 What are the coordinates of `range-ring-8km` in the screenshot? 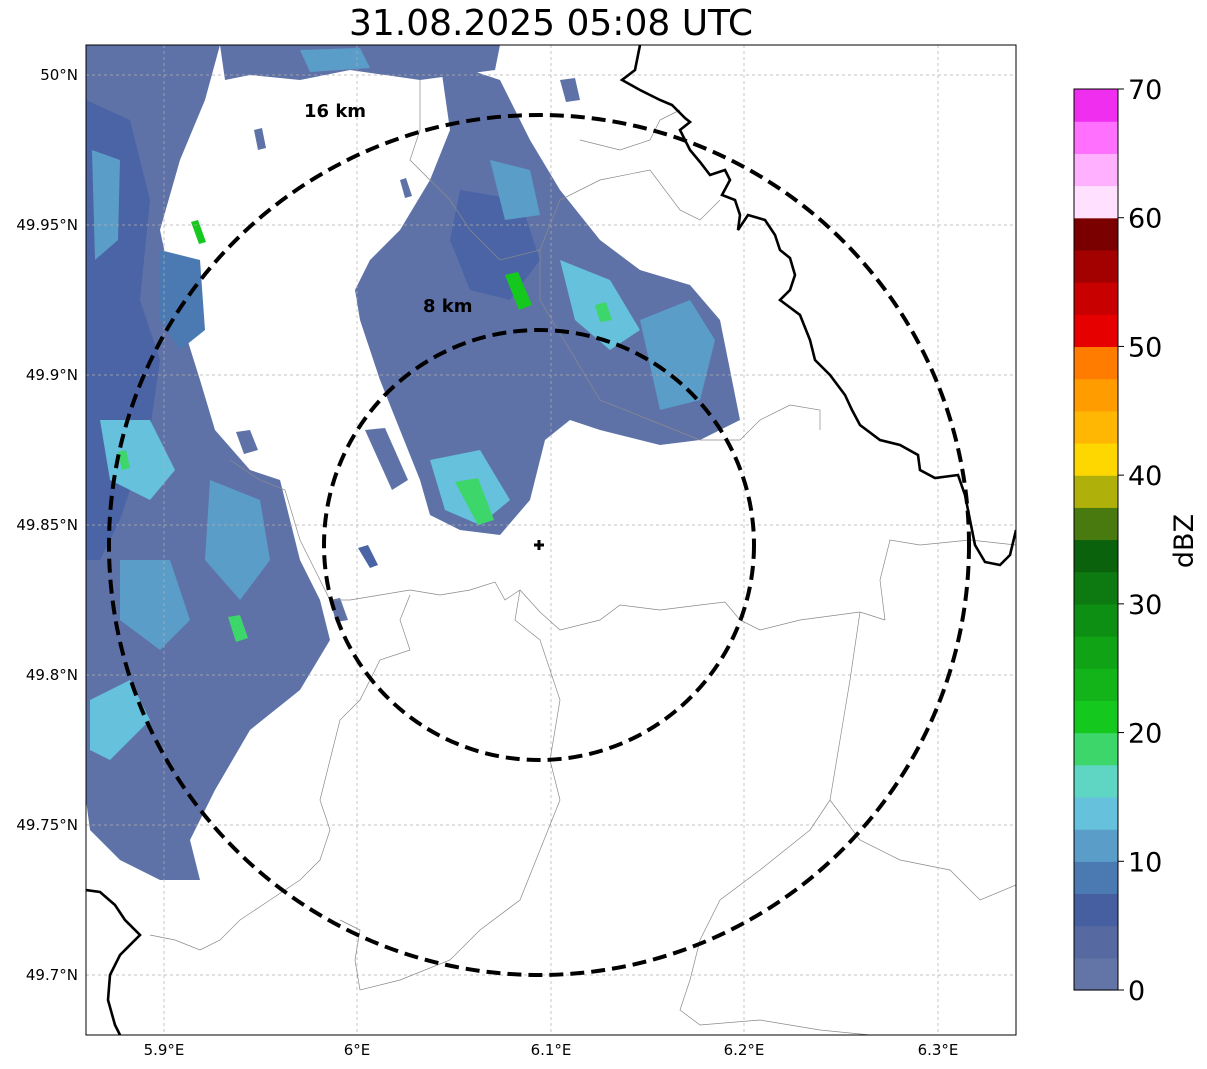 It's located at (539, 545).